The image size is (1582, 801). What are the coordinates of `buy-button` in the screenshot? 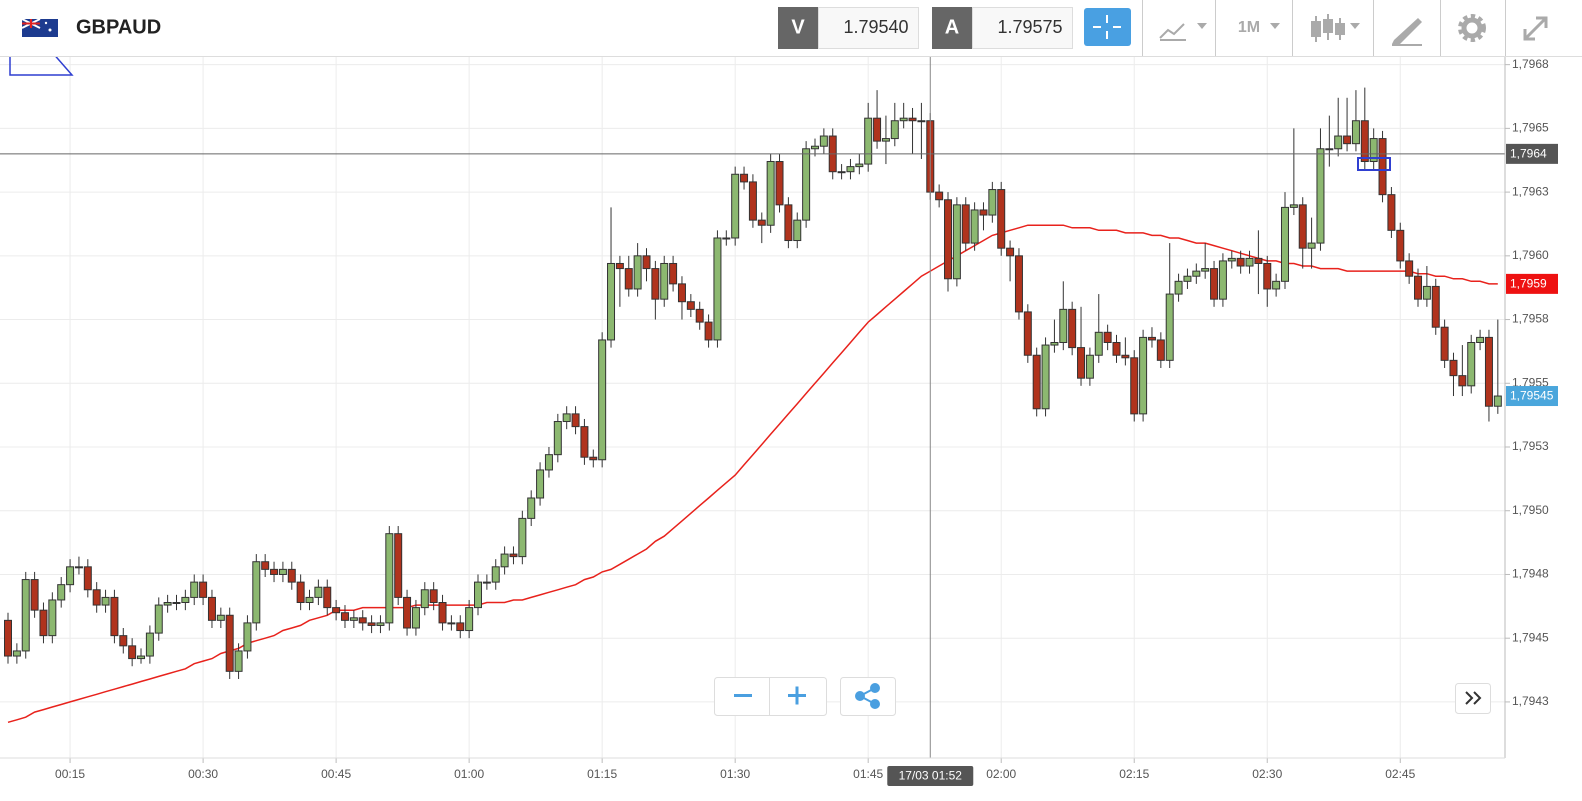 It's located at (952, 28).